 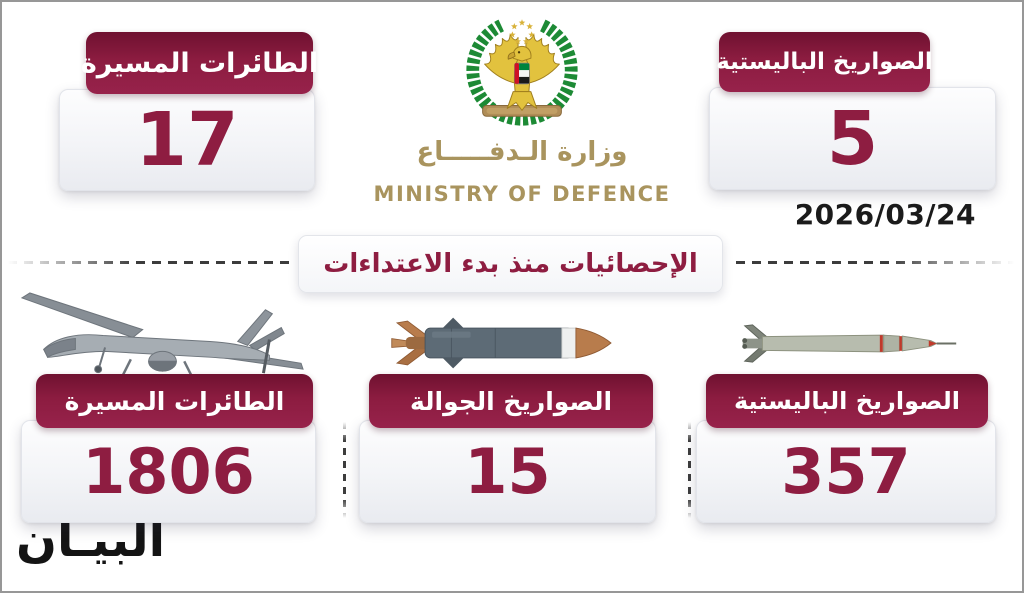 I want to click on ballistic-total-value: 357, so click(x=846, y=471).